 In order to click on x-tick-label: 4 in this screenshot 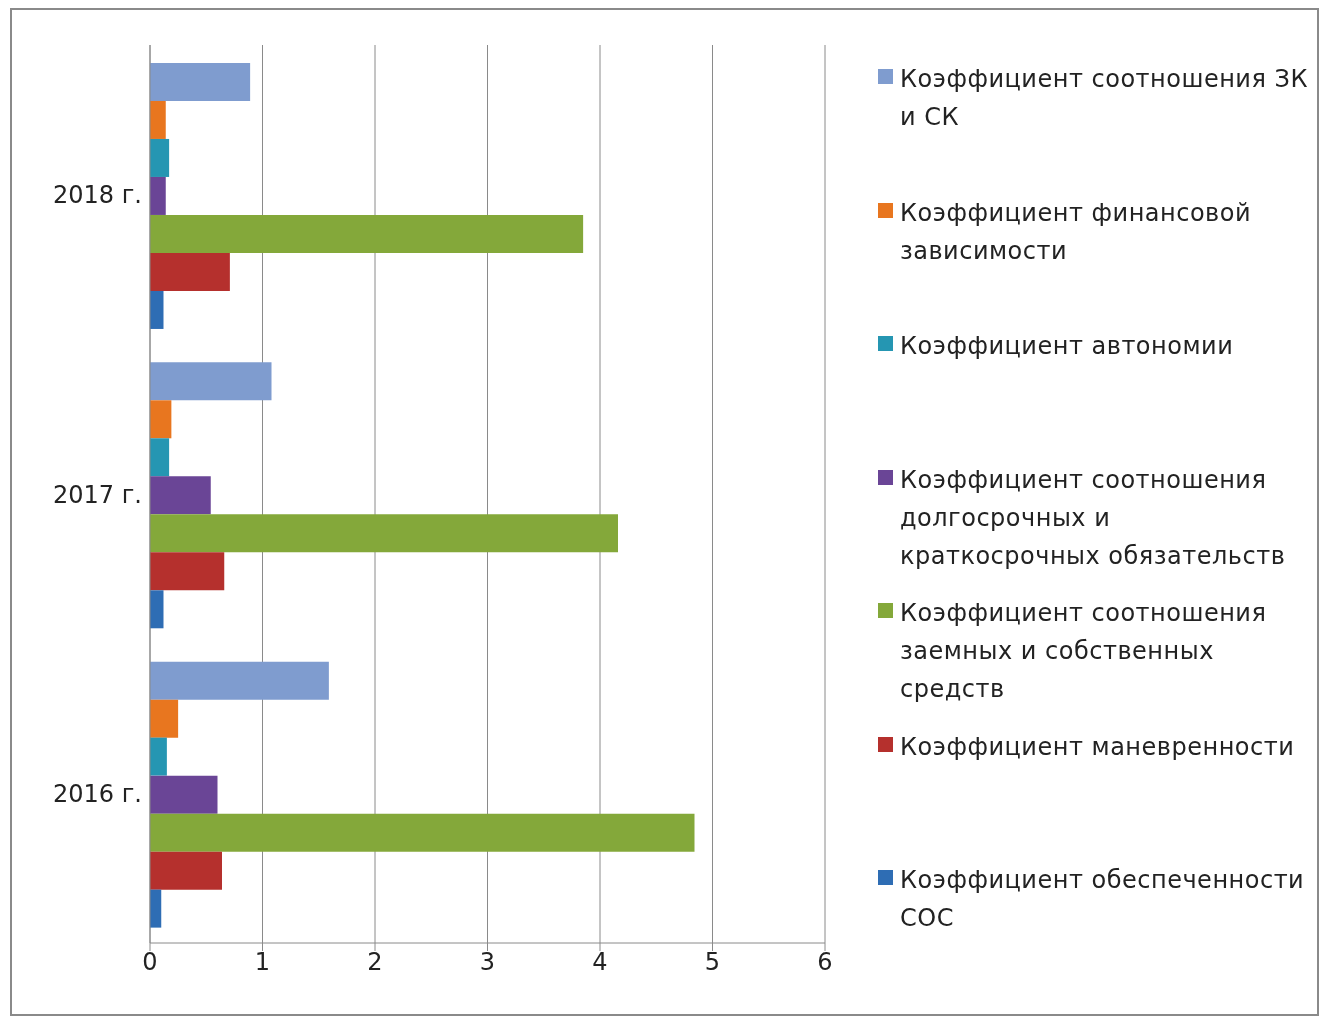, I will do `click(600, 962)`.